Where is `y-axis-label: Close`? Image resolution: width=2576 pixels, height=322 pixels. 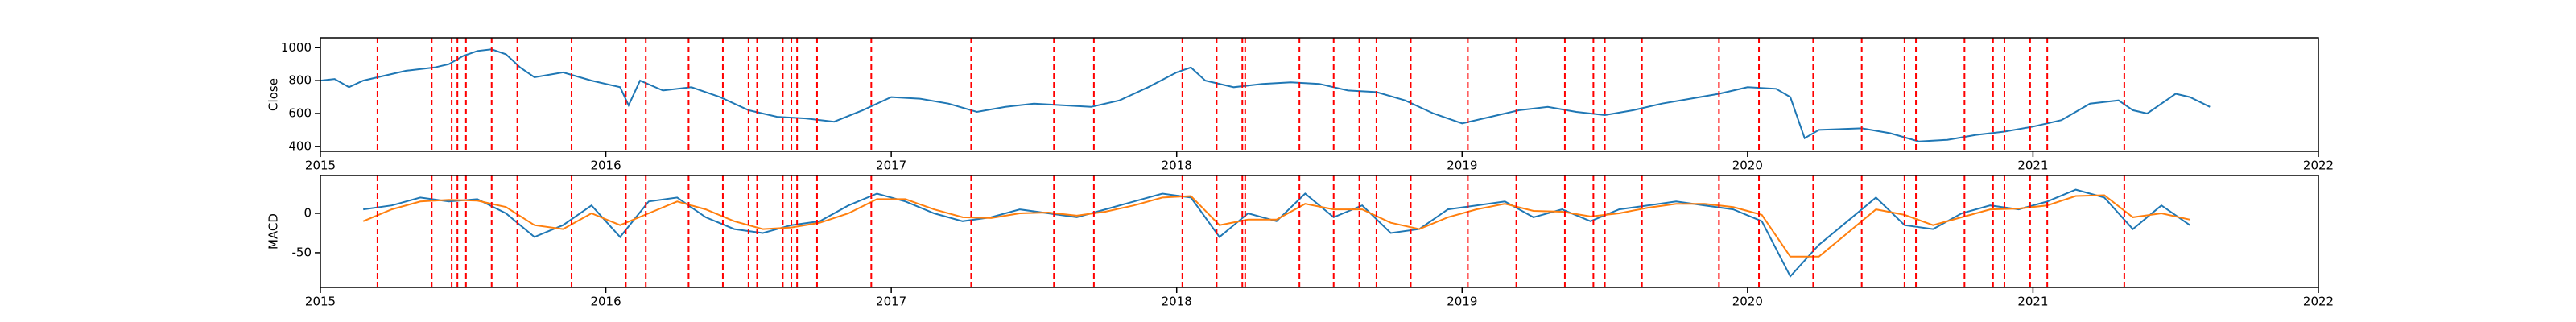 y-axis-label: Close is located at coordinates (273, 94).